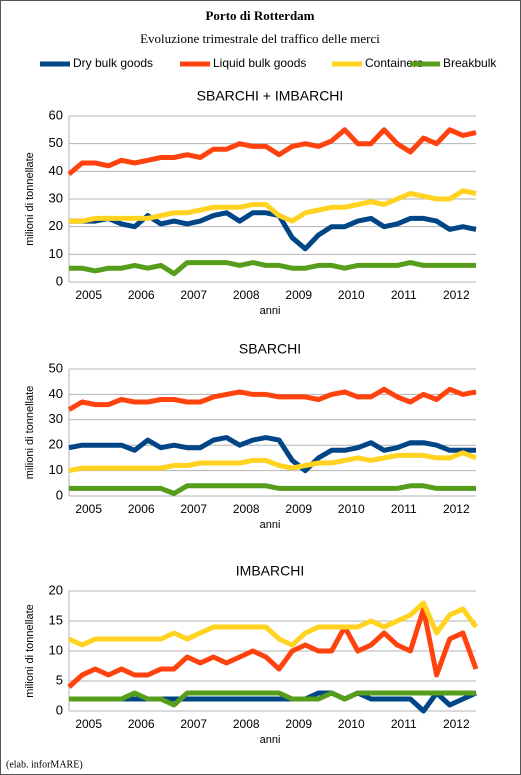 The image size is (521, 775). What do you see at coordinates (270, 571) in the screenshot?
I see `chart-title: IMBARCHI` at bounding box center [270, 571].